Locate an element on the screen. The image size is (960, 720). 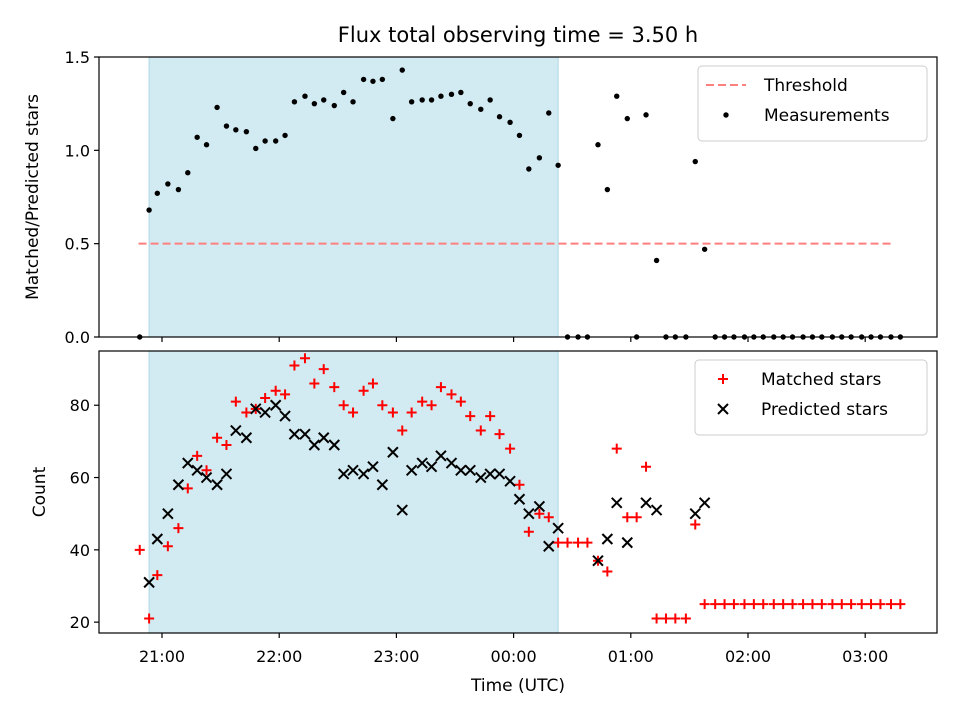
y-tick-label: 80 is located at coordinates (80, 405).